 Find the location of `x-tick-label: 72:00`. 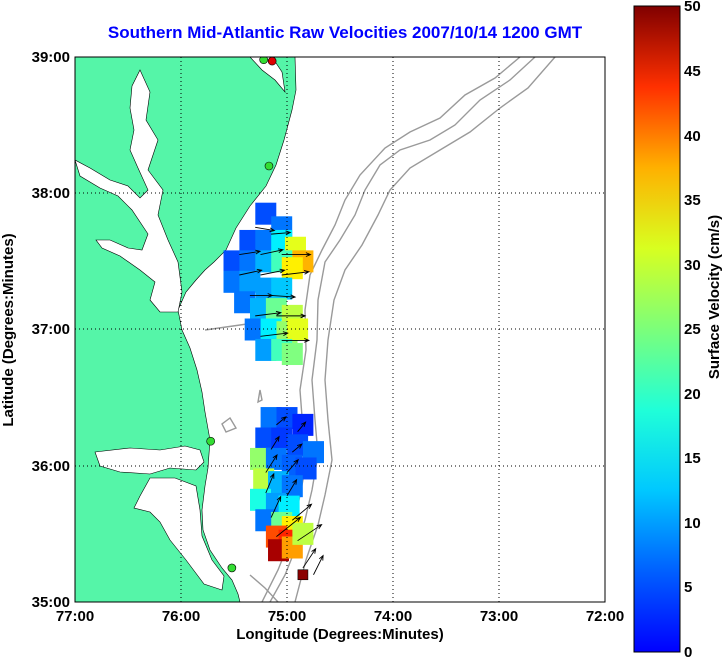

x-tick-label: 72:00 is located at coordinates (605, 616).